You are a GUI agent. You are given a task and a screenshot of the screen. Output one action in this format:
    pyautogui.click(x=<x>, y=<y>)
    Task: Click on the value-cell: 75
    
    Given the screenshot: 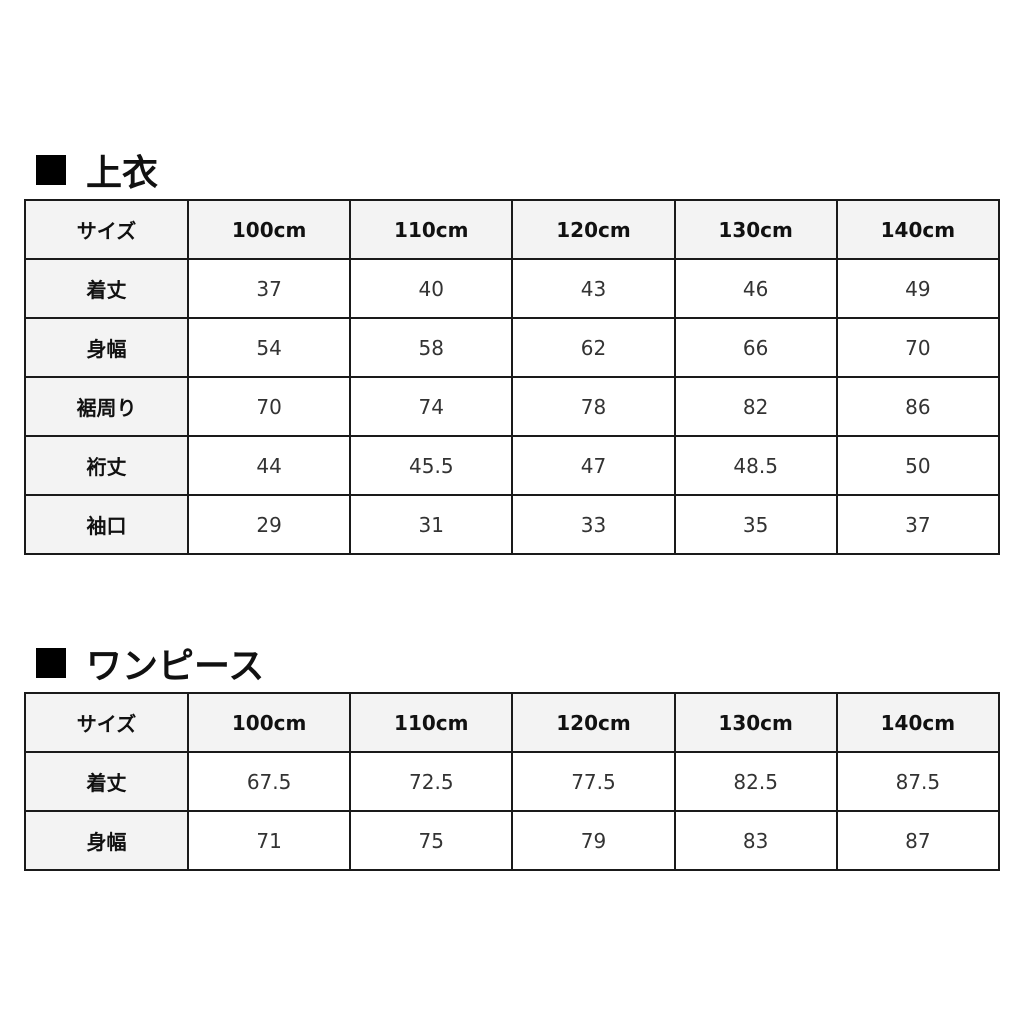 What is the action you would take?
    pyautogui.click(x=431, y=840)
    